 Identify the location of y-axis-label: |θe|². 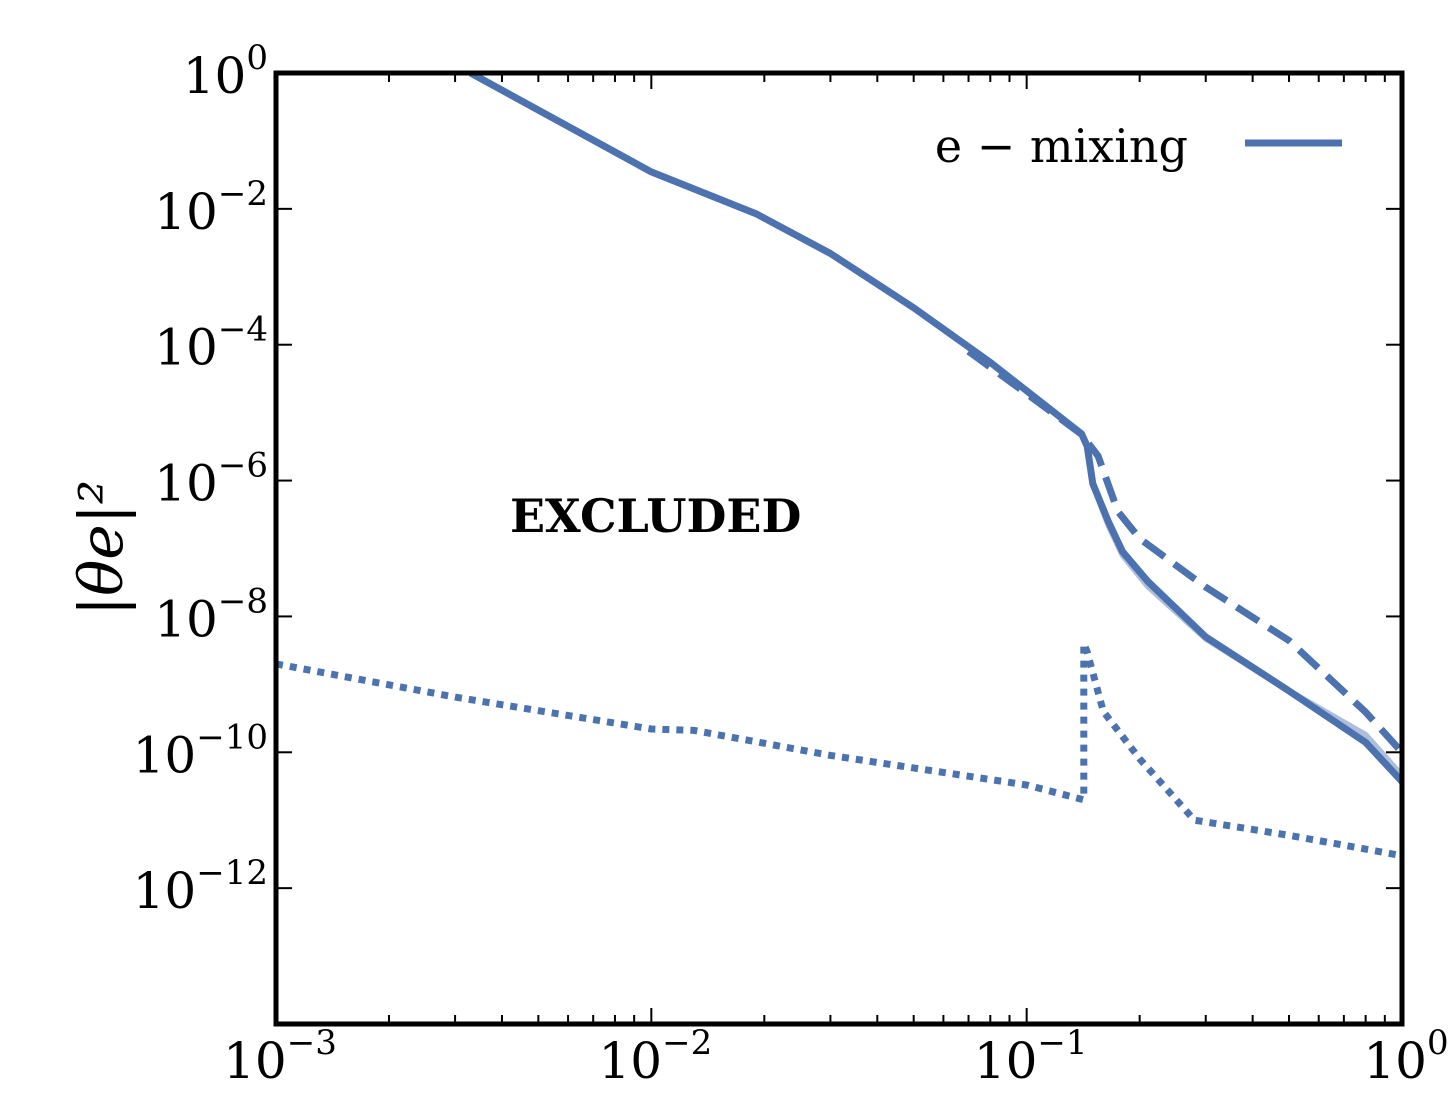
(102, 548).